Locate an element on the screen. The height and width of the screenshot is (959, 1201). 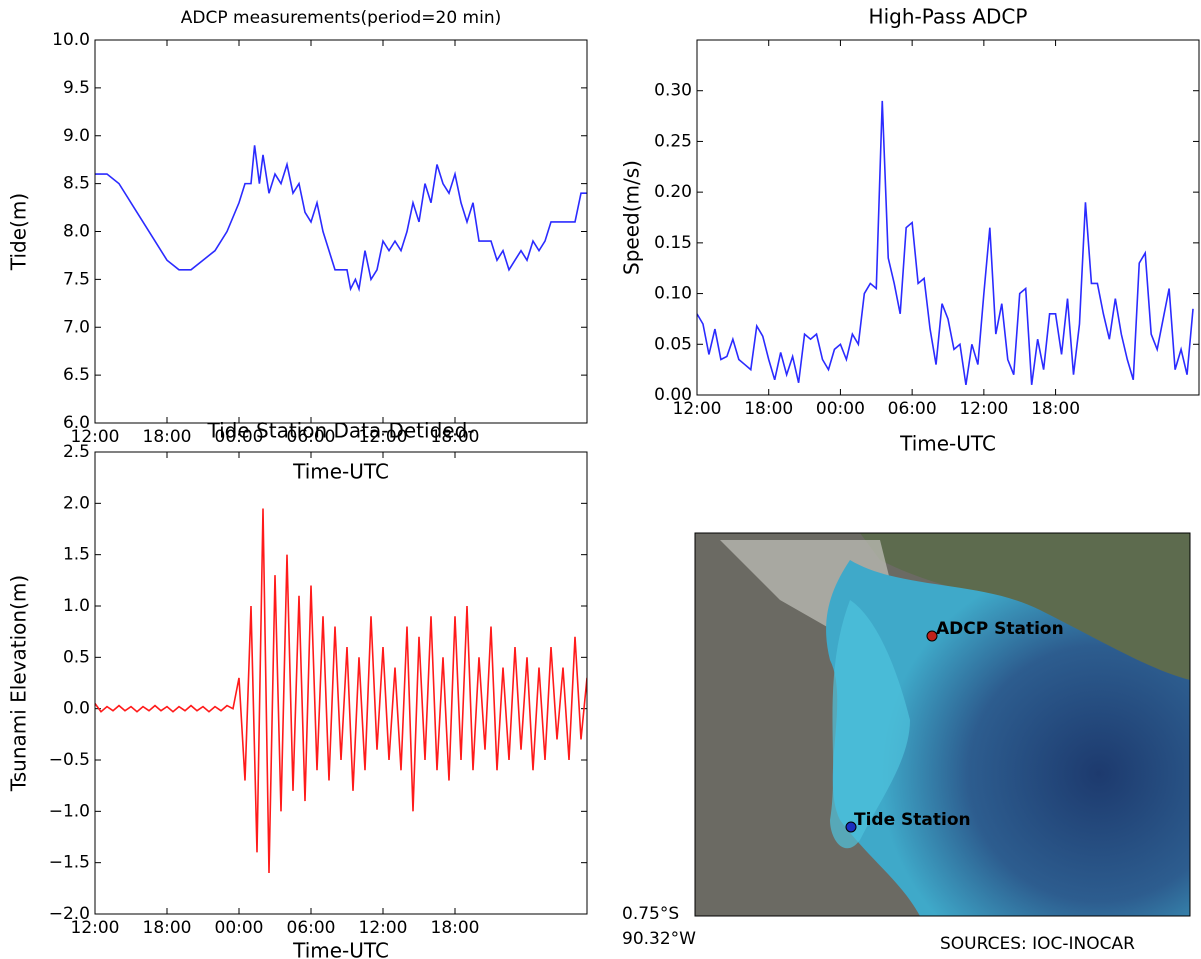
y-tick-label: −2.0 is located at coordinates (69, 914).